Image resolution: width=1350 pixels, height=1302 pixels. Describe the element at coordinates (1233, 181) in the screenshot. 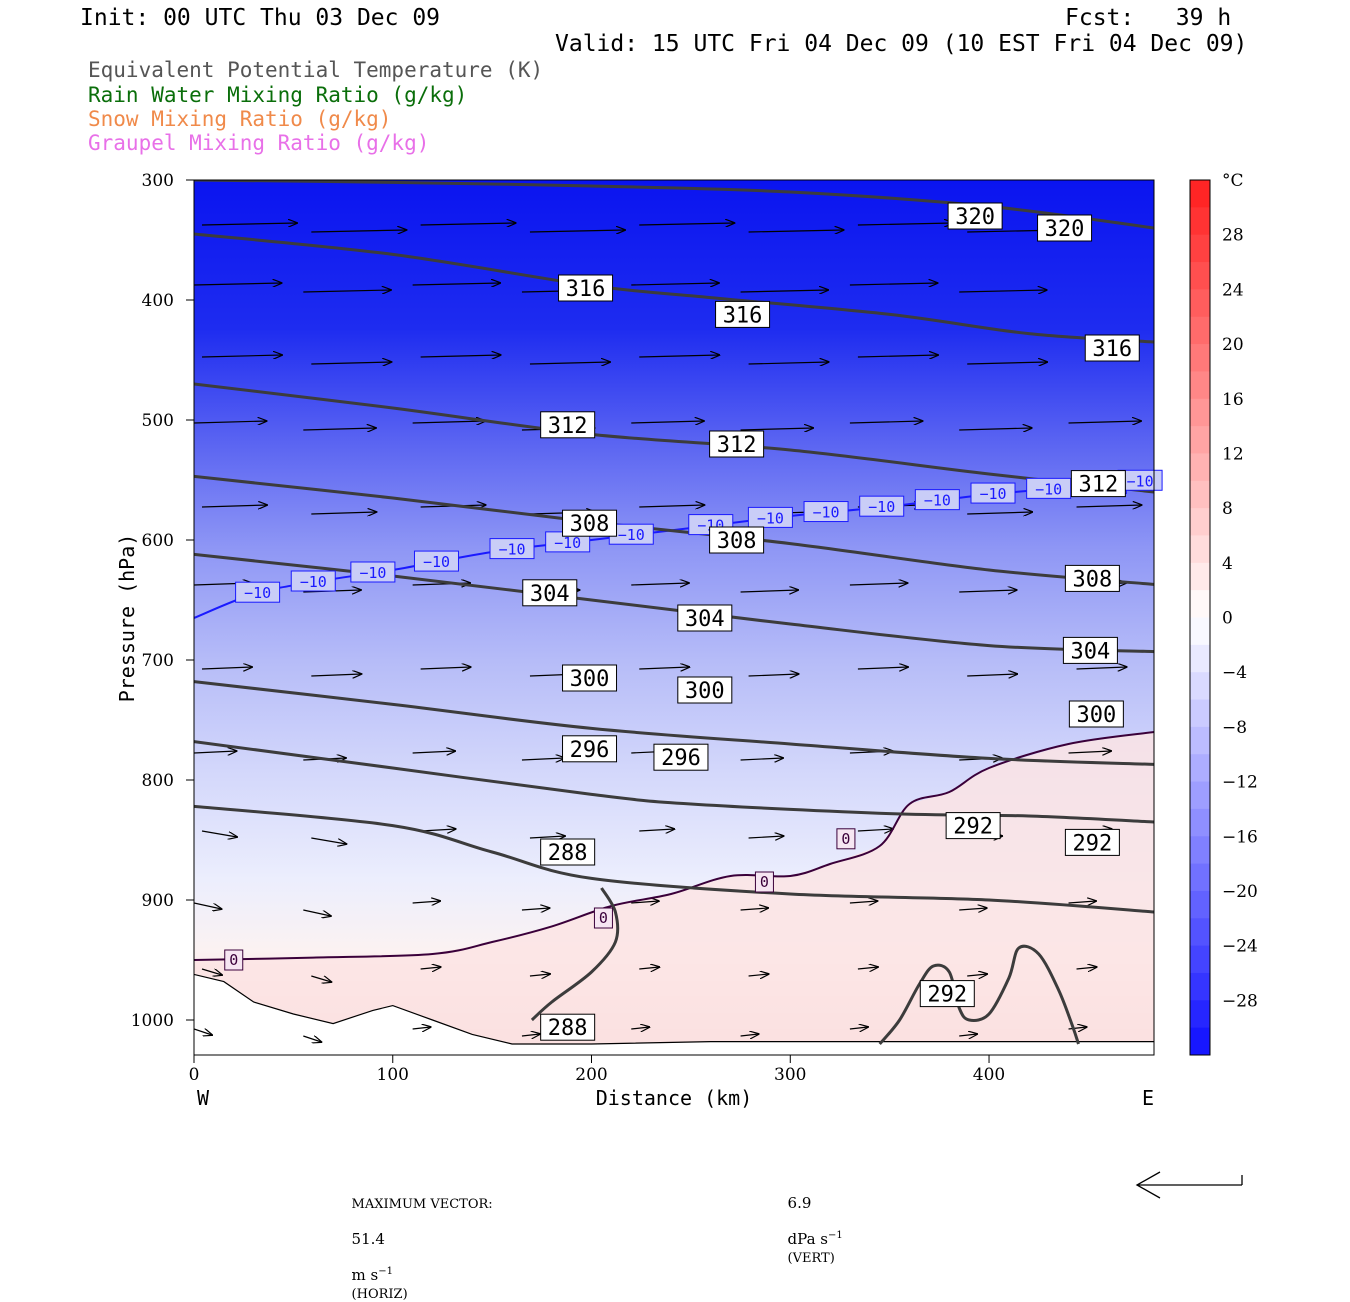

I see `colorbar-unit: °C` at that location.